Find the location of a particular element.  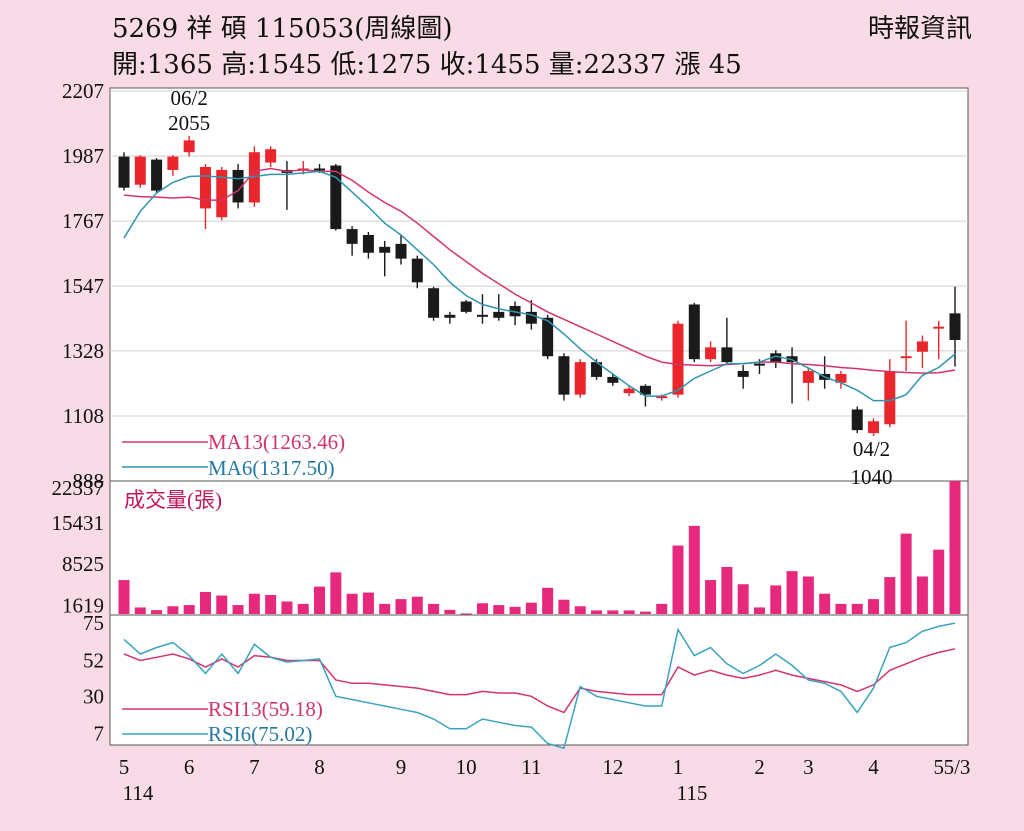

x-month-label: 9 is located at coordinates (401, 767).